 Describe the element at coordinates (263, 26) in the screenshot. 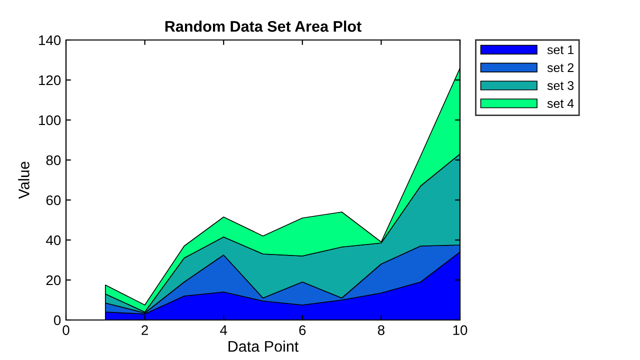

I see `chart-title: Random Data Set Area Plot` at that location.